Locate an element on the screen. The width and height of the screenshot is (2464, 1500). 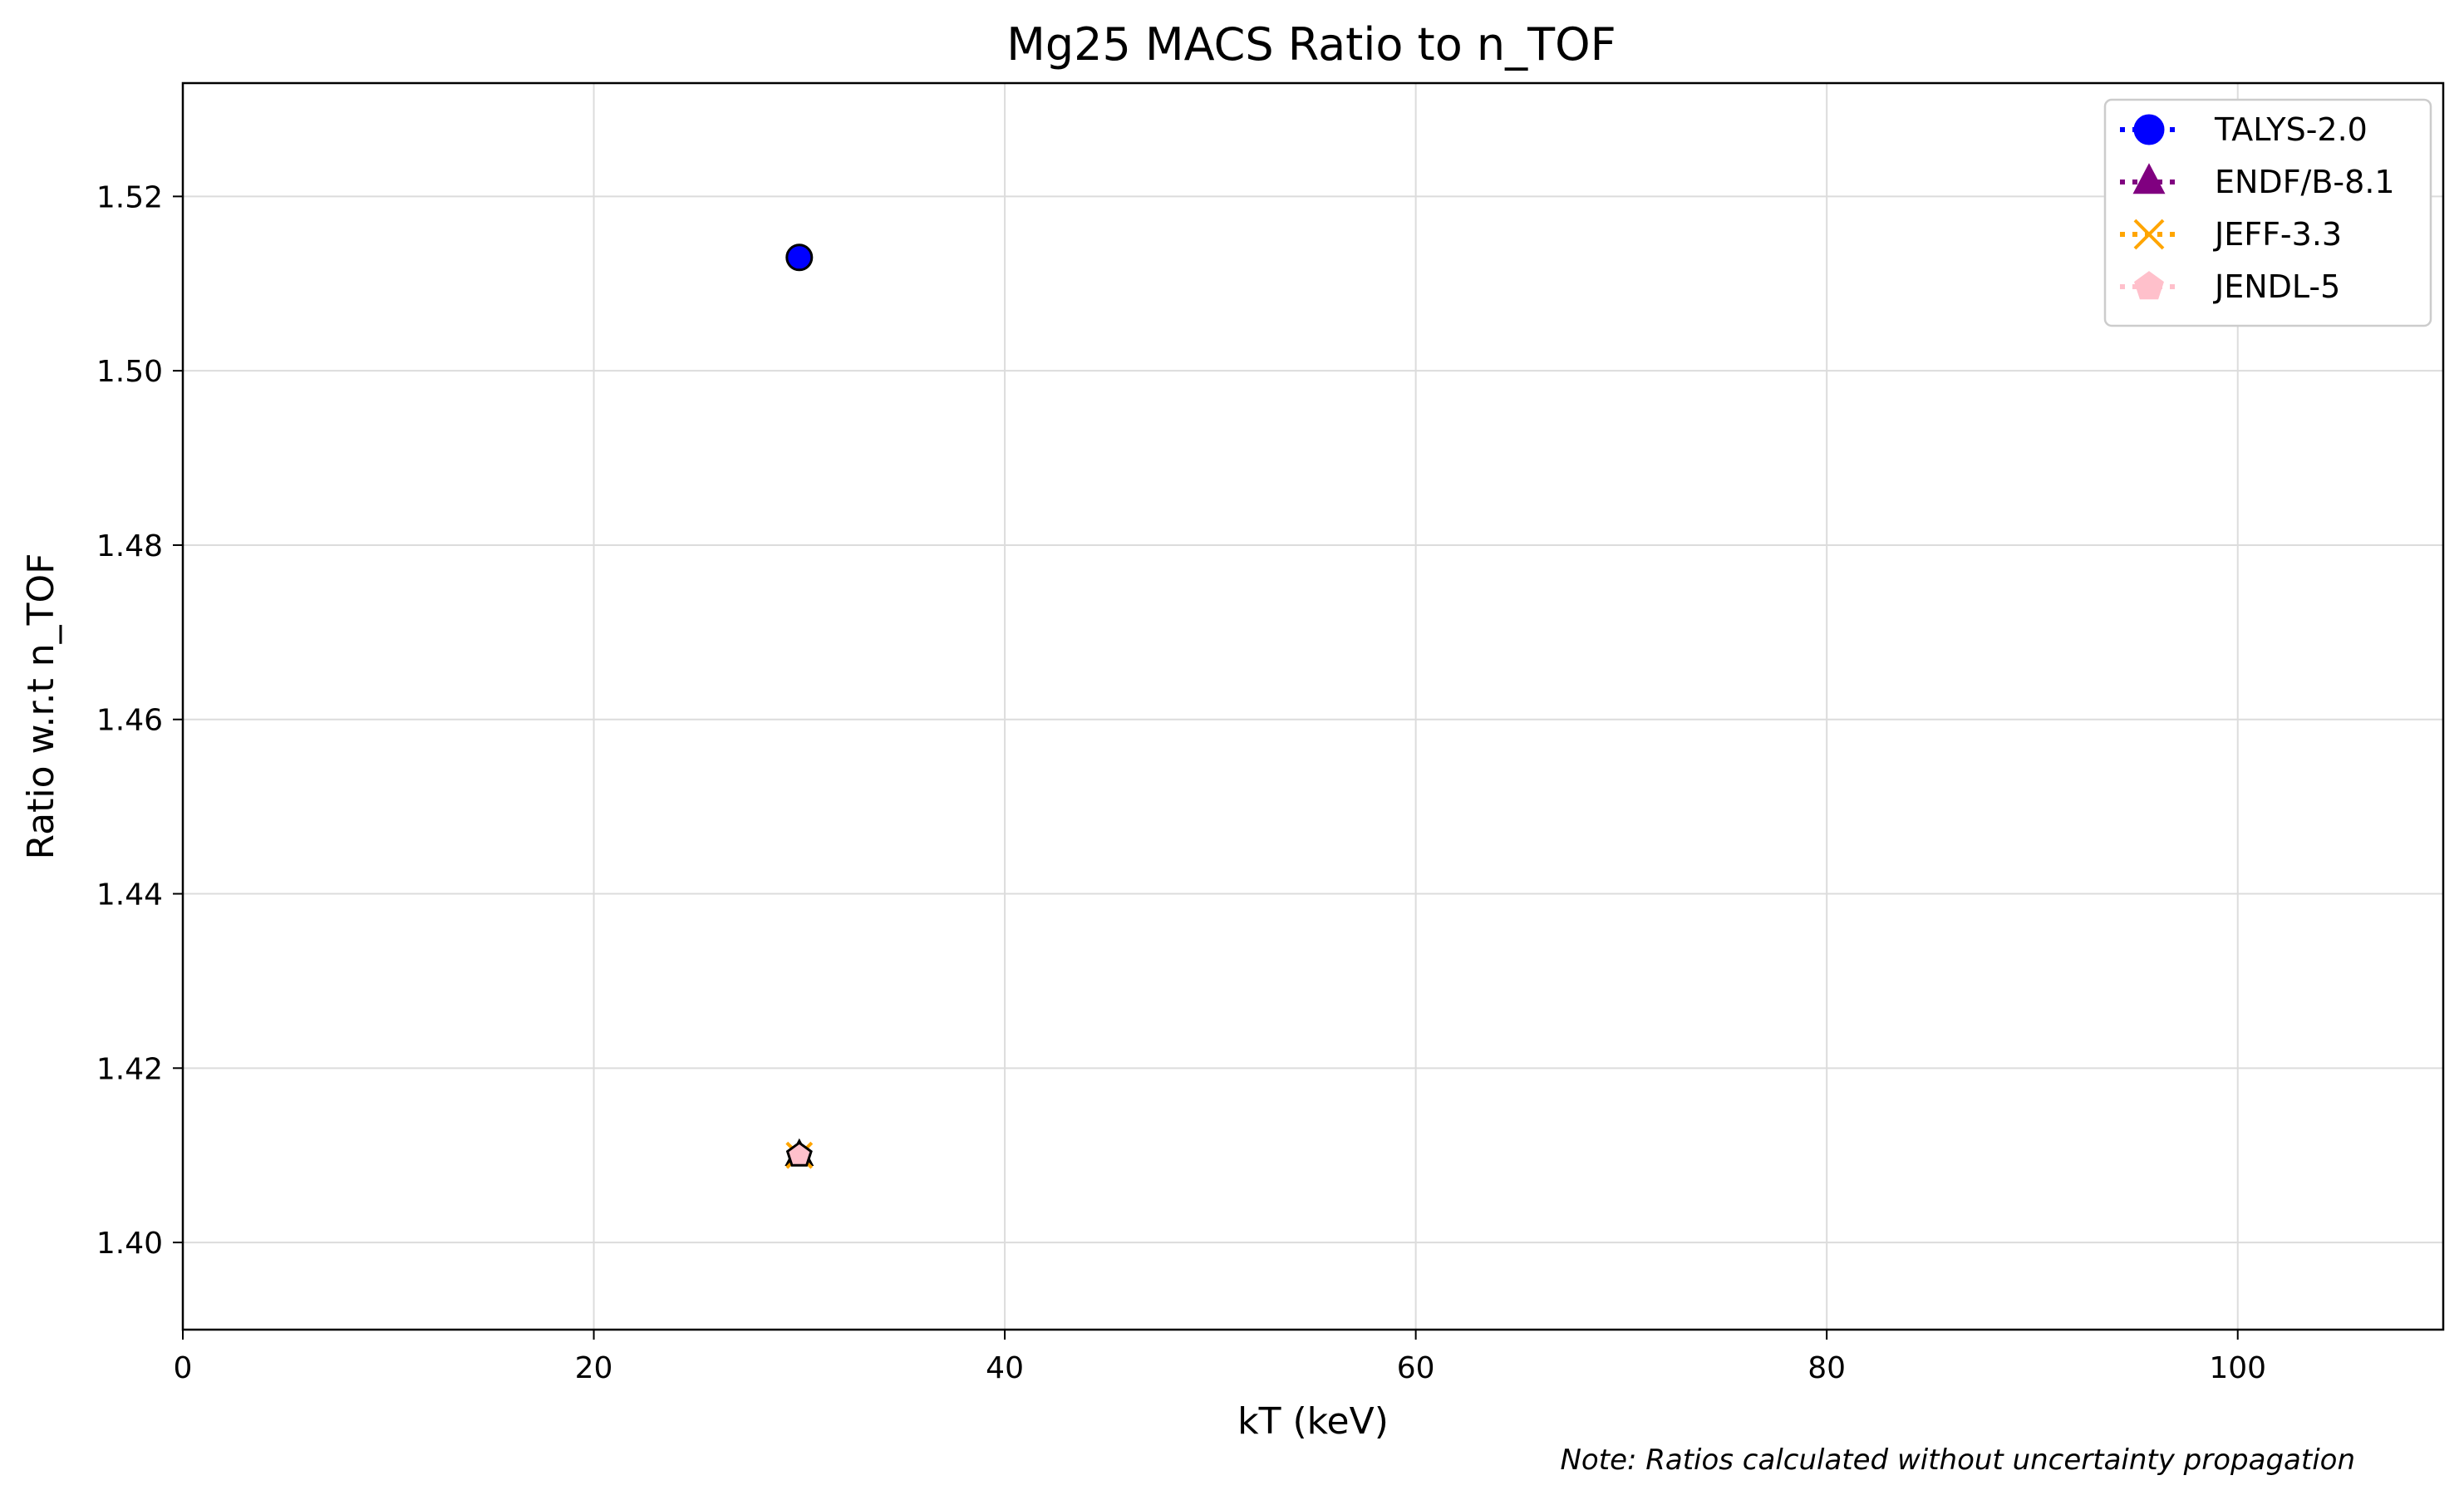
chart-title: Mg25 MACS Ratio to n_TOF is located at coordinates (1311, 44).